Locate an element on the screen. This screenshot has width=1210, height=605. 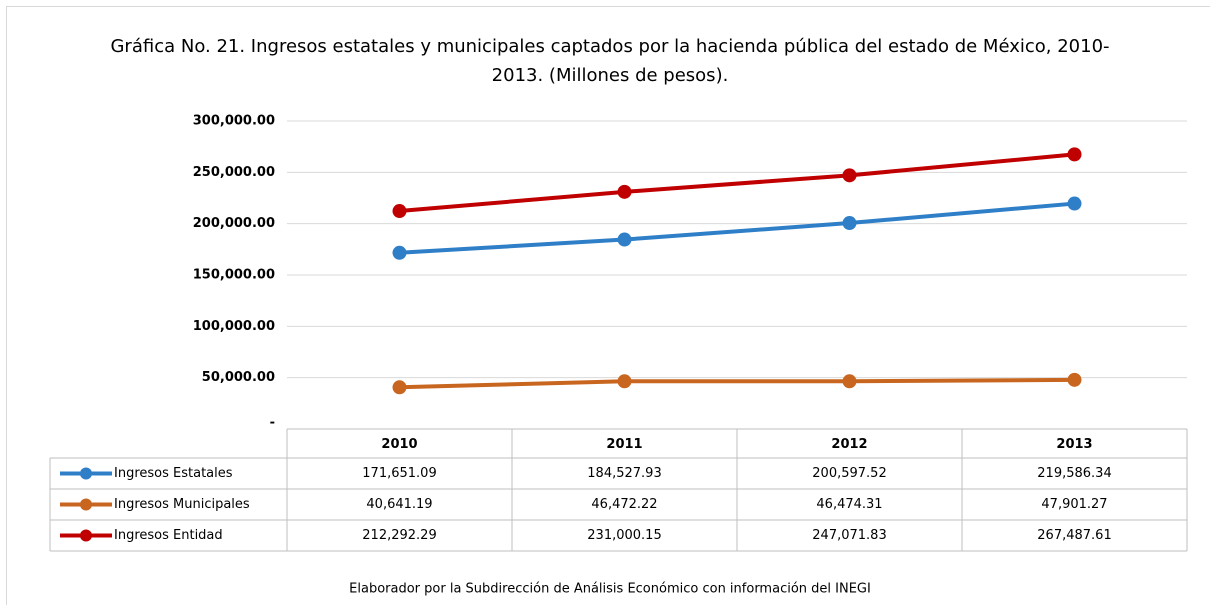
table-value: 40,641.19 is located at coordinates (399, 504).